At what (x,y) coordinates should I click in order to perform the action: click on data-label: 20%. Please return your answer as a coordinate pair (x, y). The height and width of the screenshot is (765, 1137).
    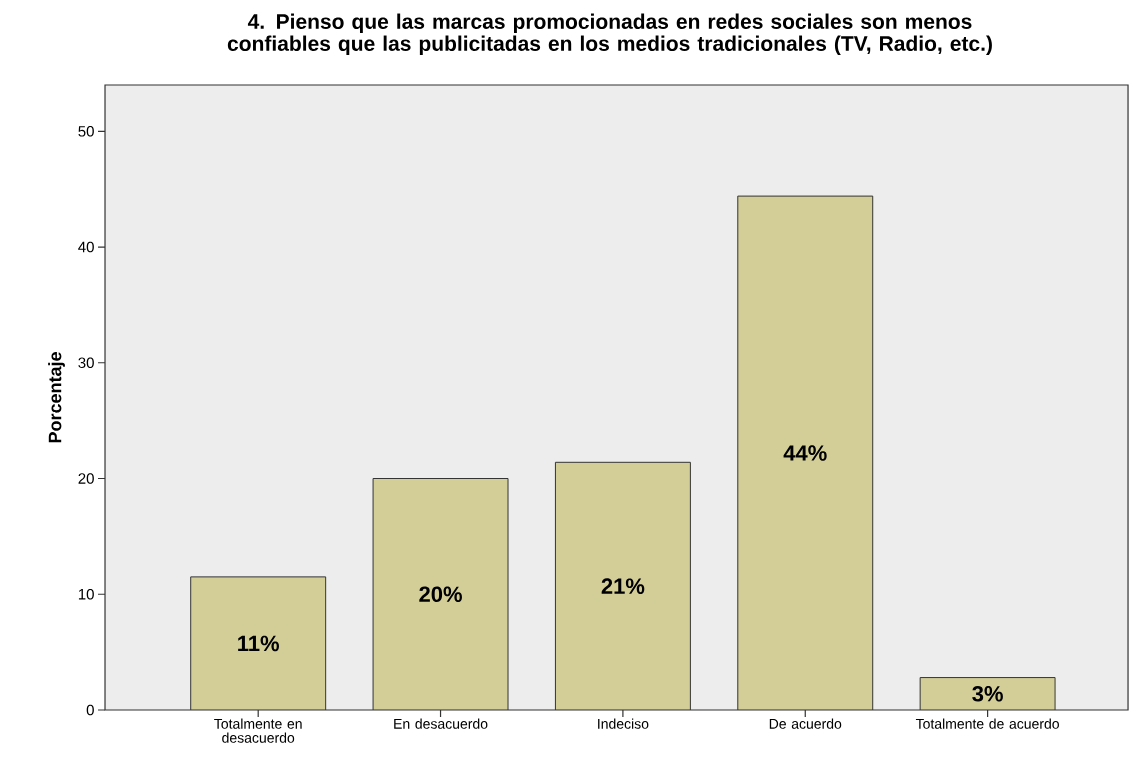
    Looking at the image, I should click on (440, 594).